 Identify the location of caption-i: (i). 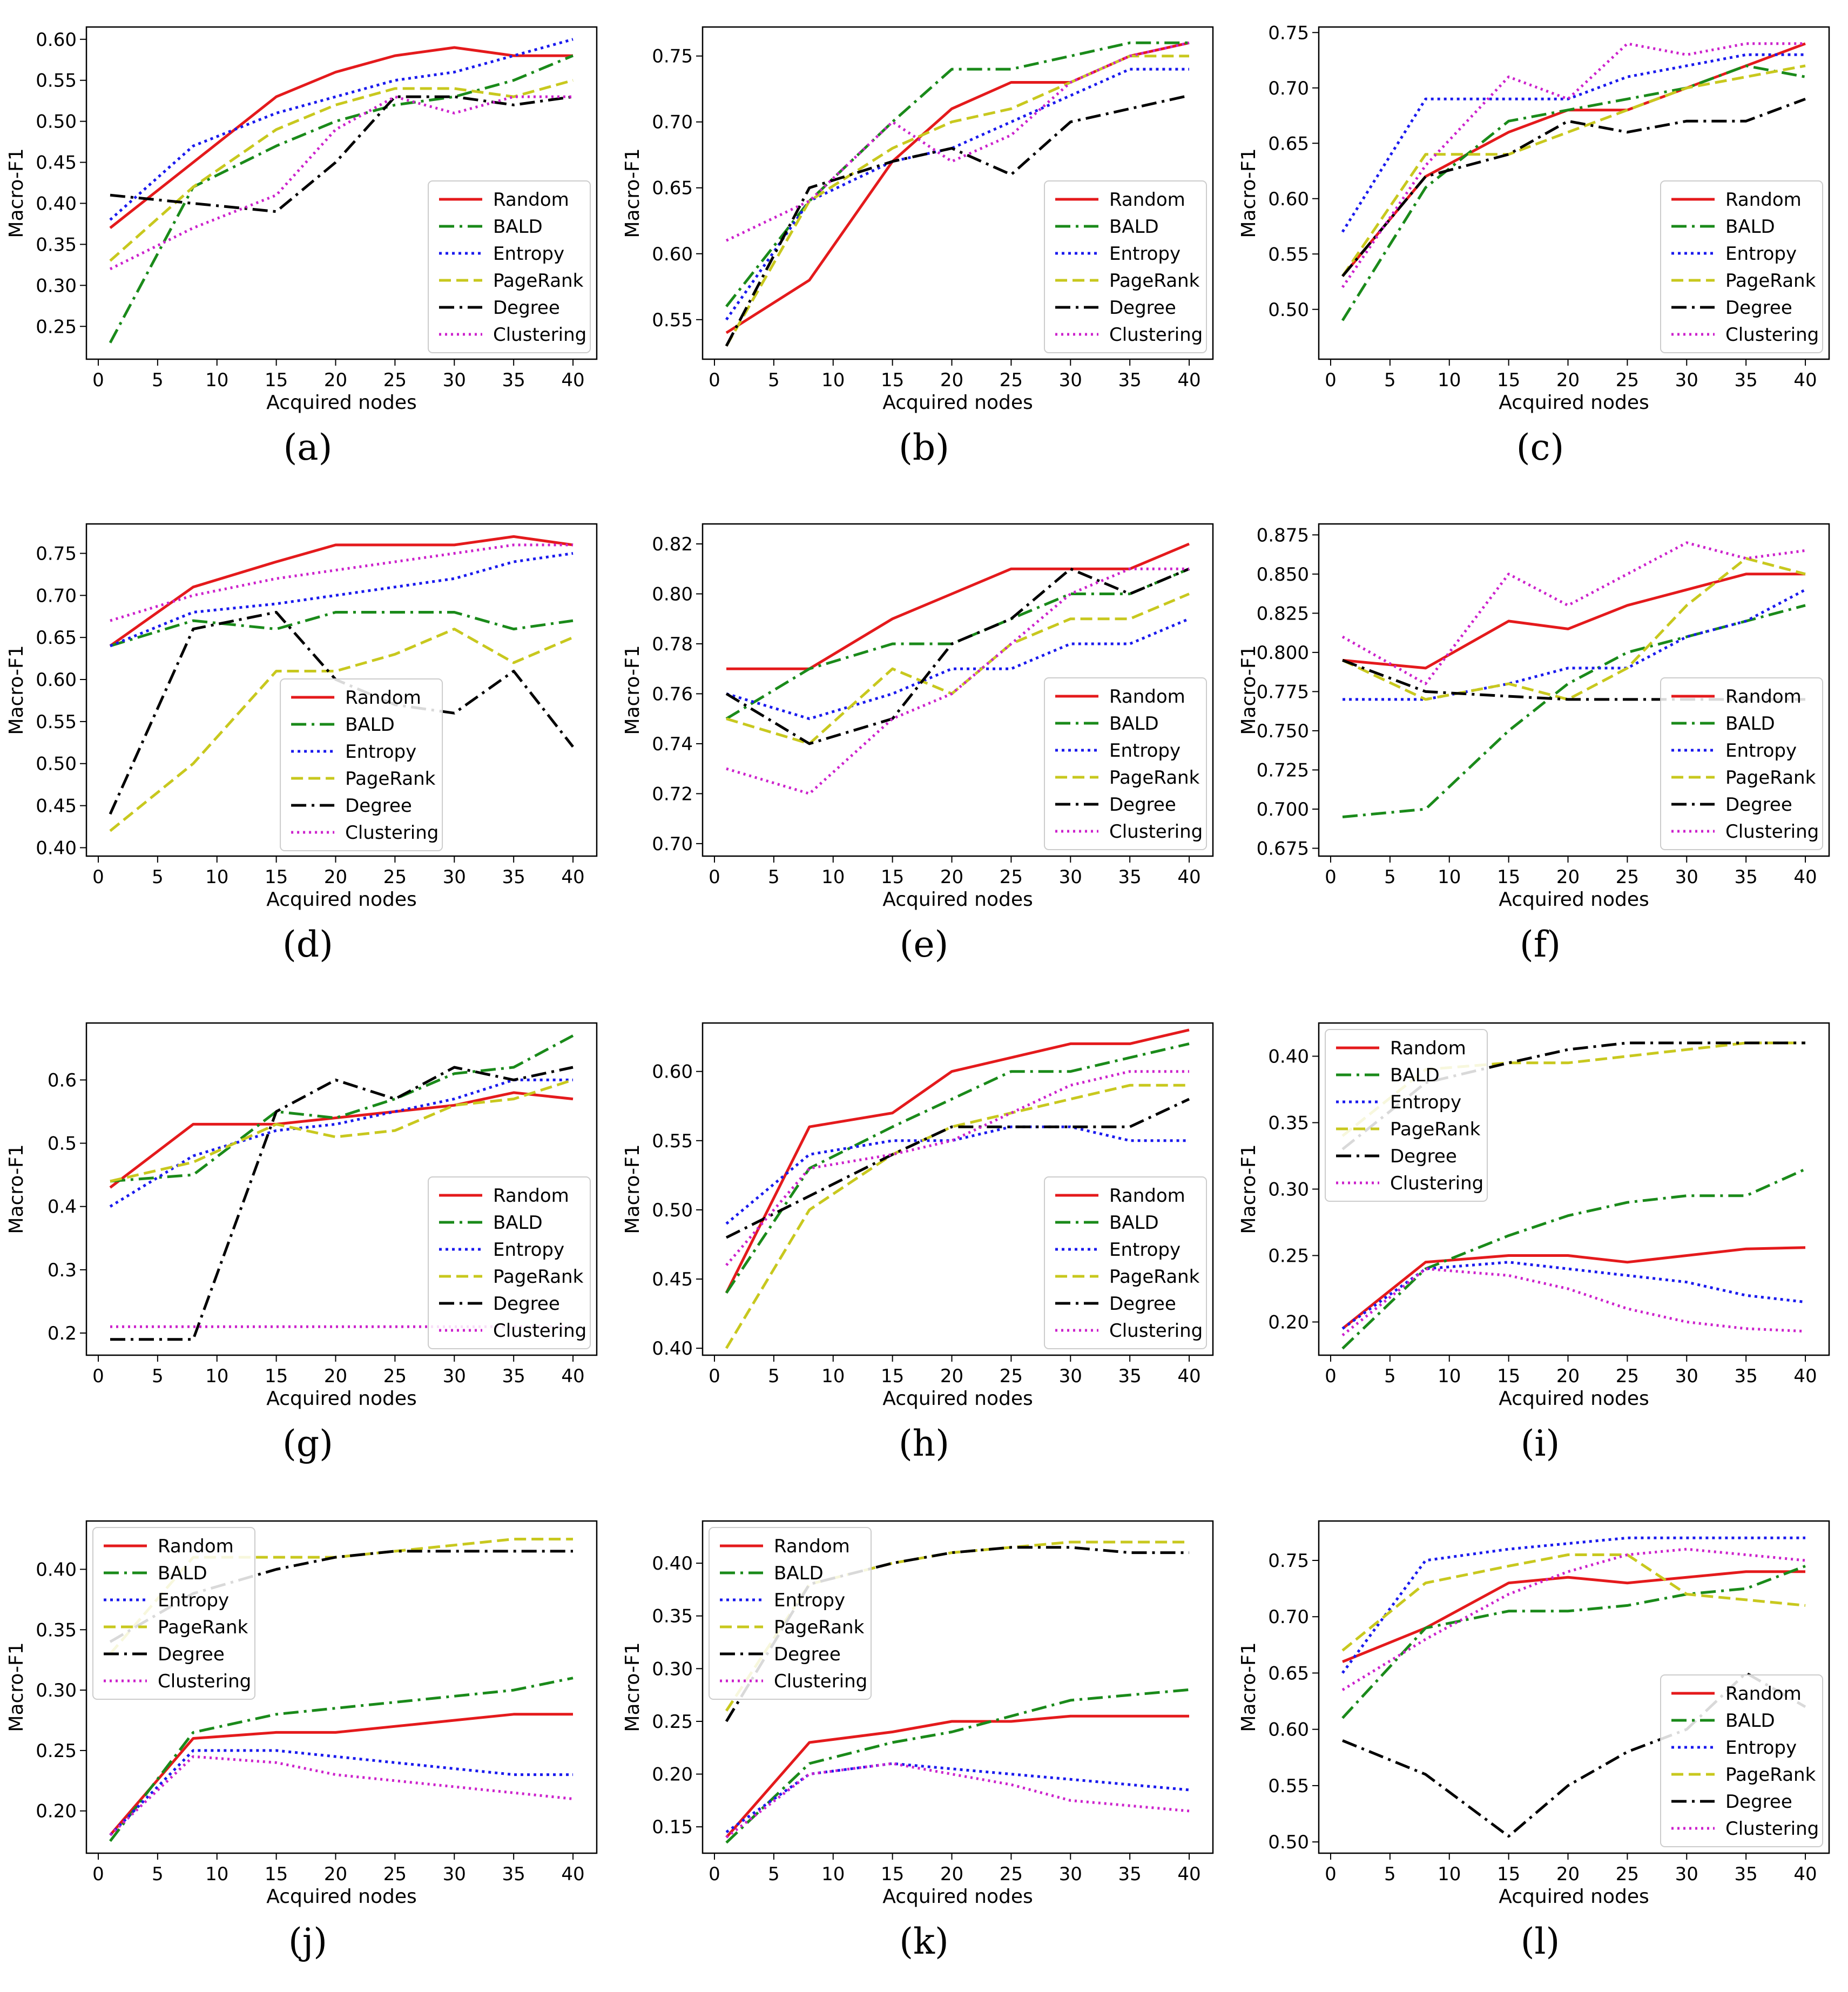
(1540, 1443).